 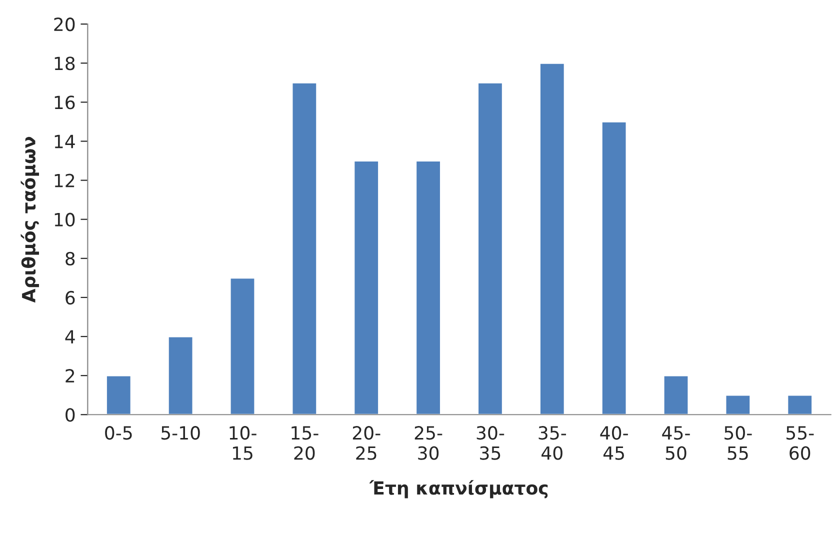 What do you see at coordinates (70, 415) in the screenshot?
I see `y-tick-label: 0` at bounding box center [70, 415].